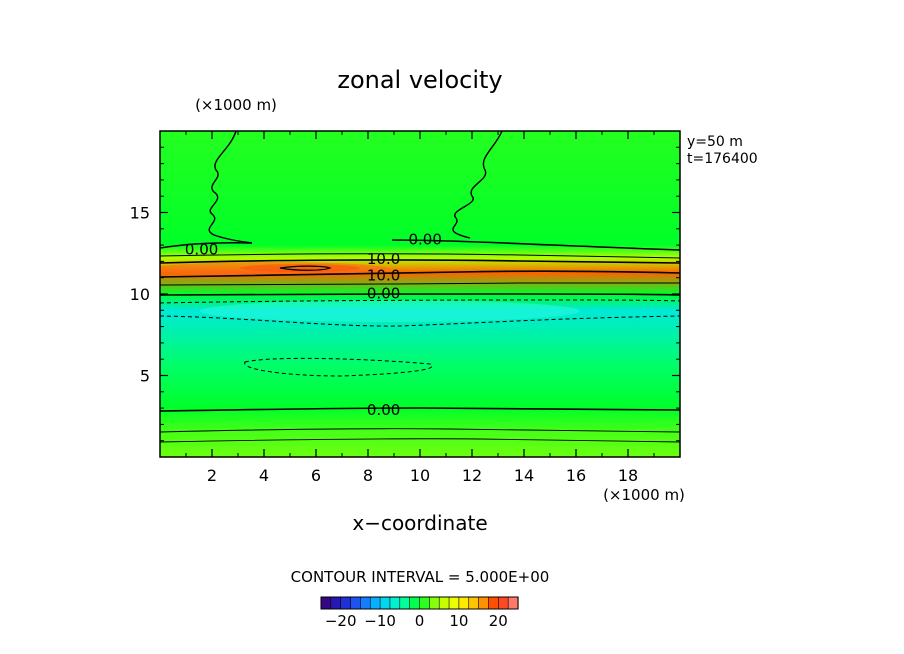 The width and height of the screenshot is (904, 654). Describe the element at coordinates (420, 430) in the screenshot. I see `contour-five-bottom-a` at that location.